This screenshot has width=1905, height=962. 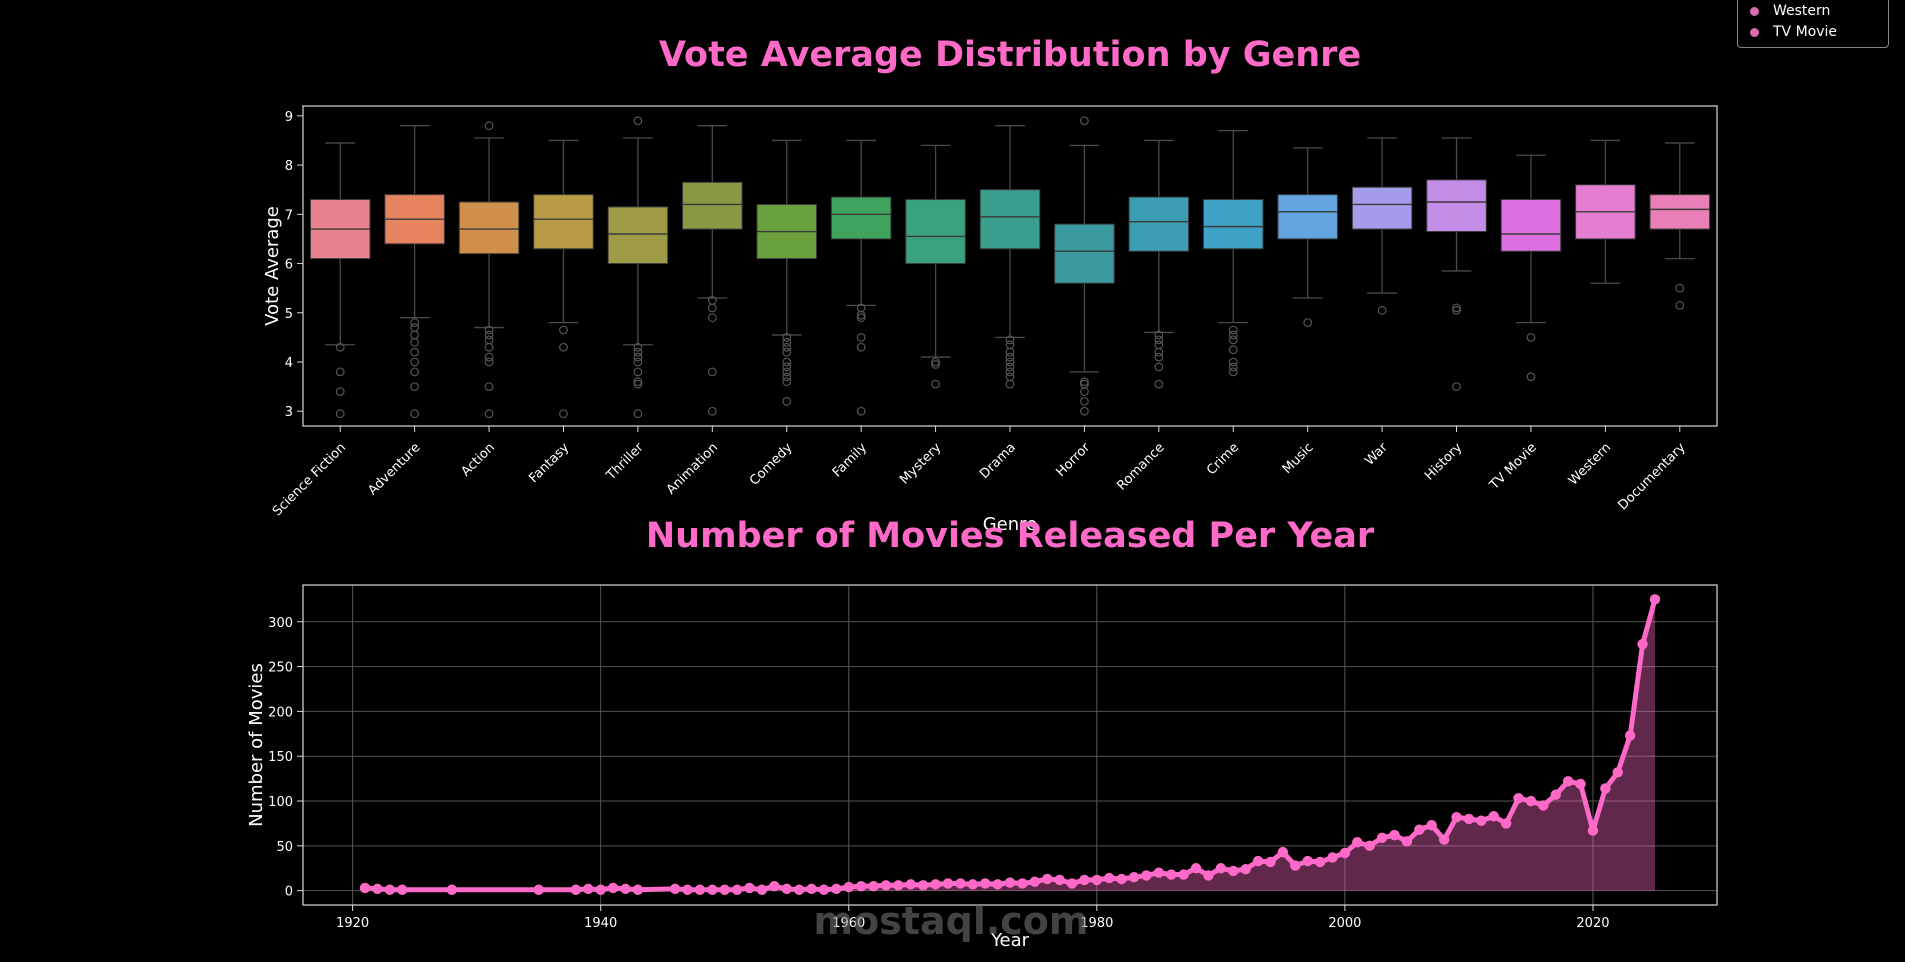 I want to click on line-x-tick-label: 1920, so click(x=352, y=923).